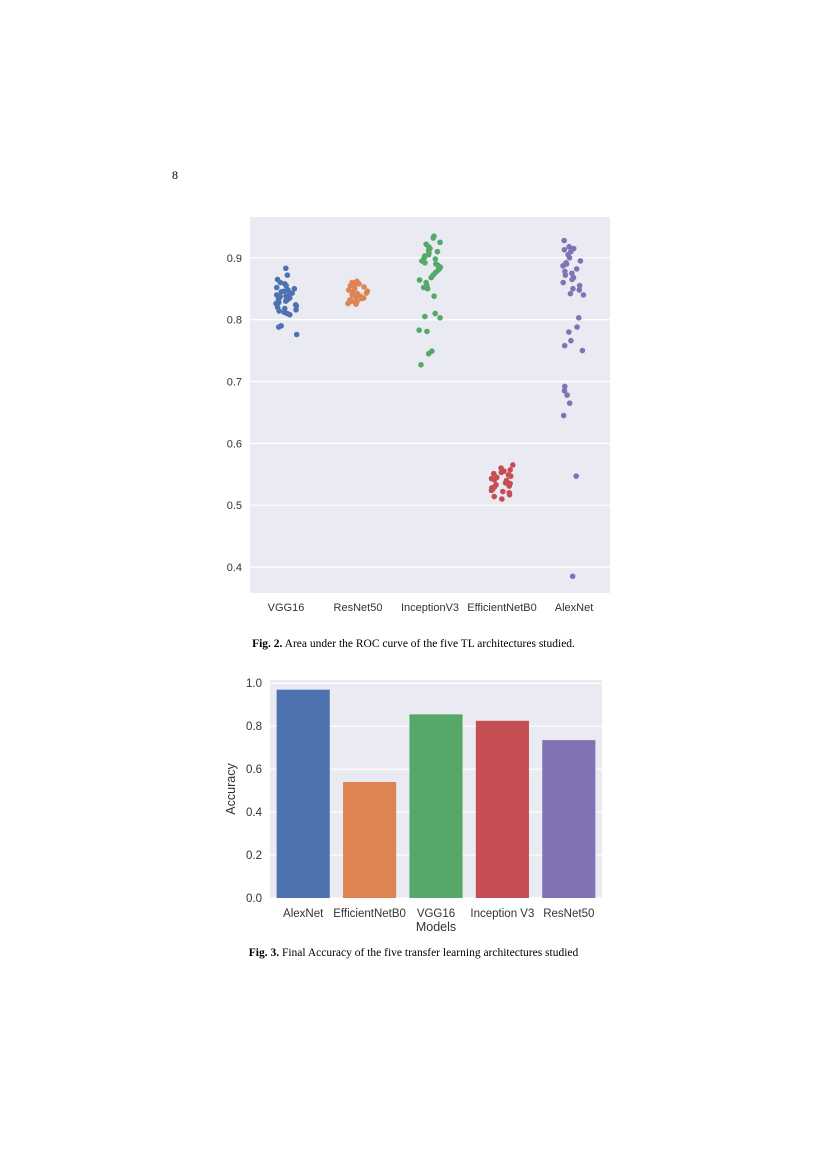 The height and width of the screenshot is (1169, 827). What do you see at coordinates (234, 259) in the screenshot?
I see `y-tick-label: 0.9` at bounding box center [234, 259].